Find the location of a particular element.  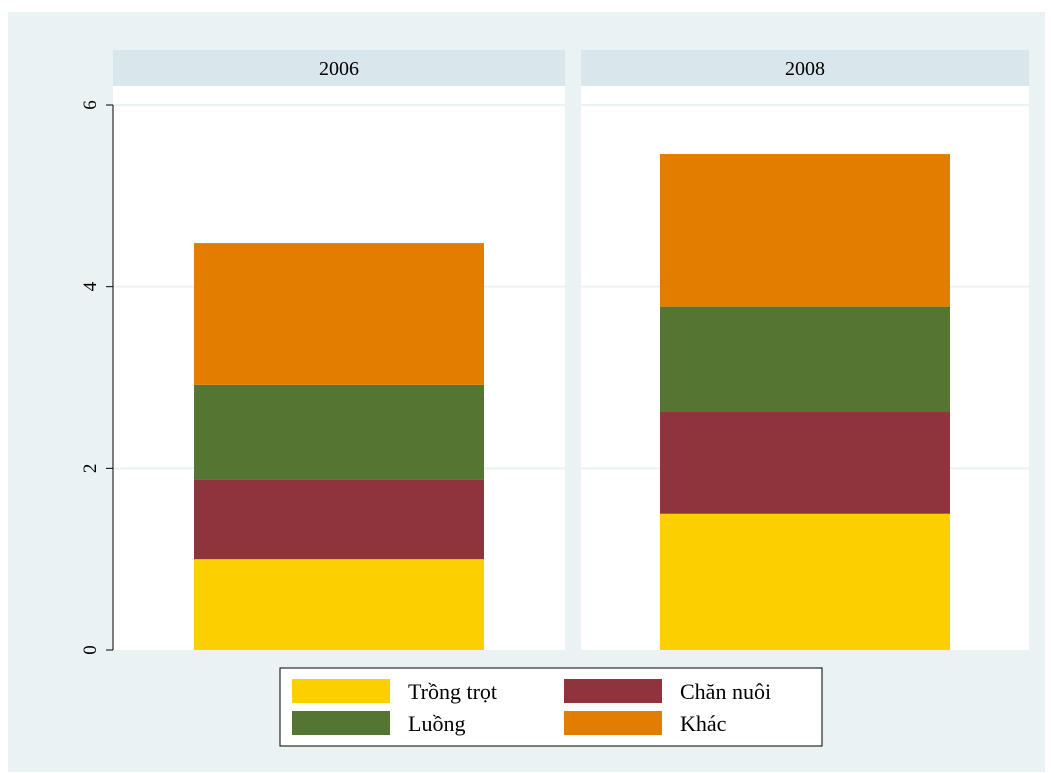

legend-label: Luồng is located at coordinates (436, 723).